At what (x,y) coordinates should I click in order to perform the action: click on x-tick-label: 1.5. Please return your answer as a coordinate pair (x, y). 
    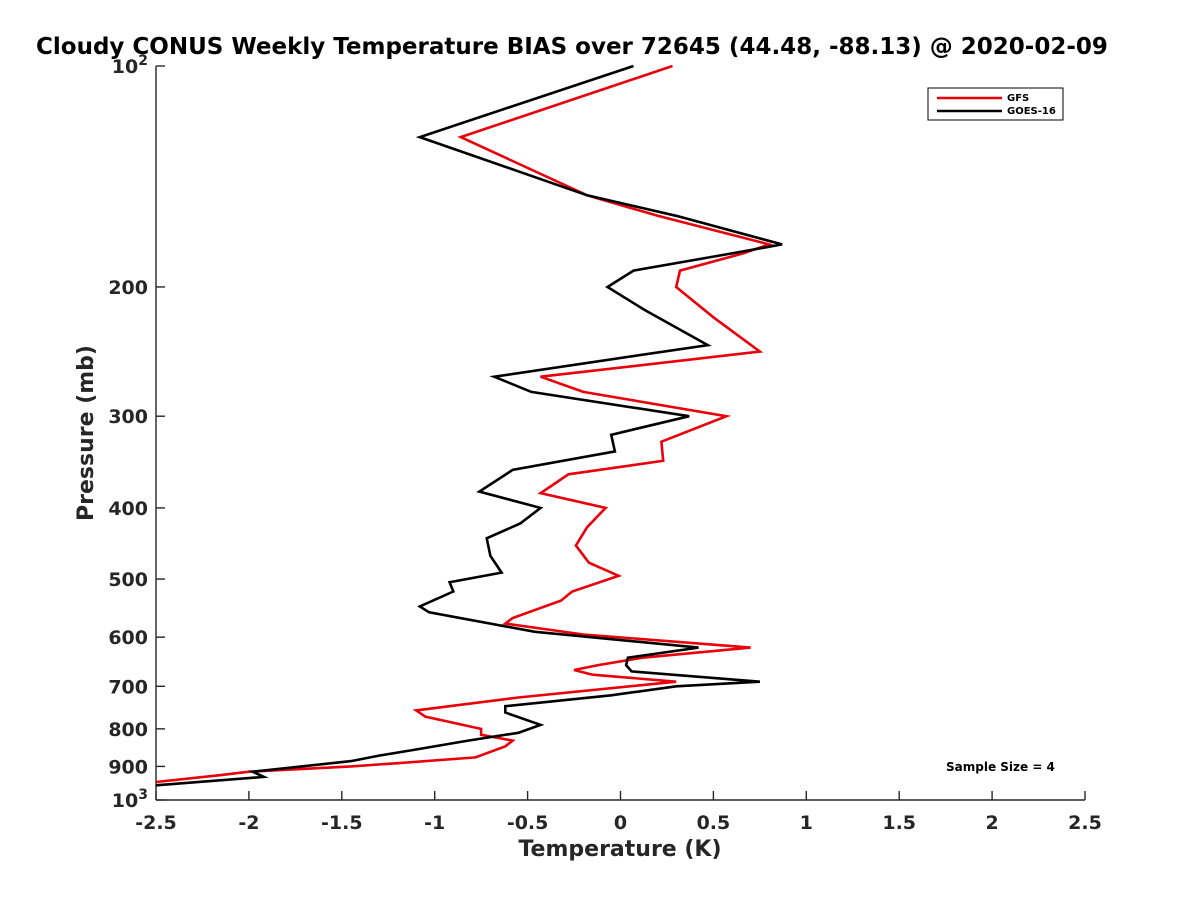
    Looking at the image, I should click on (899, 823).